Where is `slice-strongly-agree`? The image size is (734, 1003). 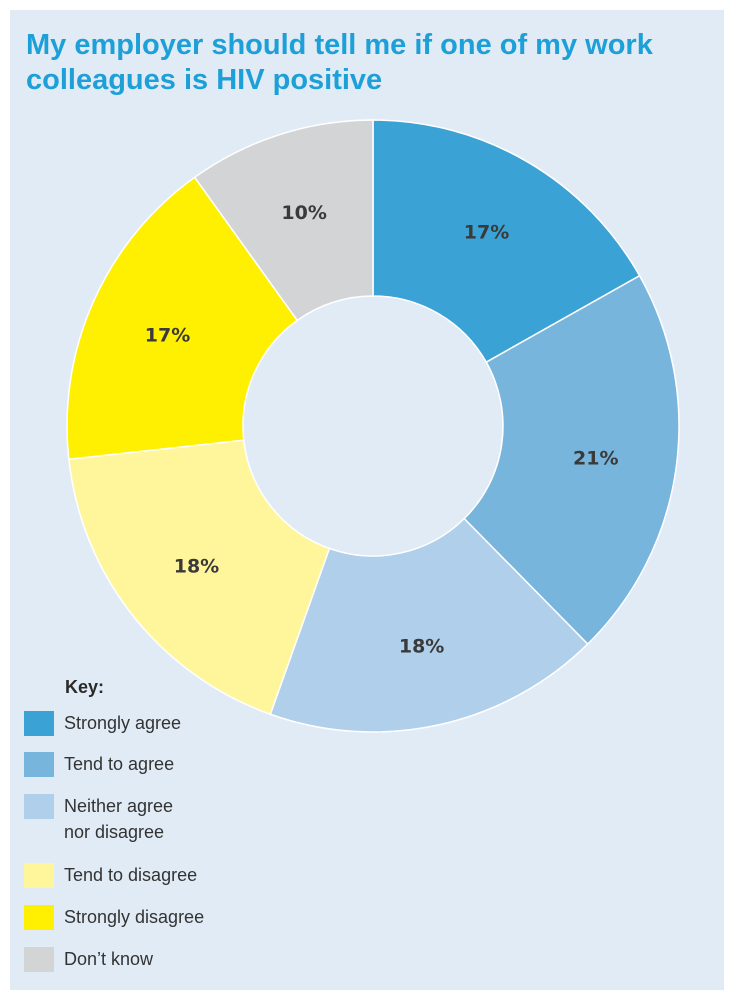 slice-strongly-agree is located at coordinates (506, 241).